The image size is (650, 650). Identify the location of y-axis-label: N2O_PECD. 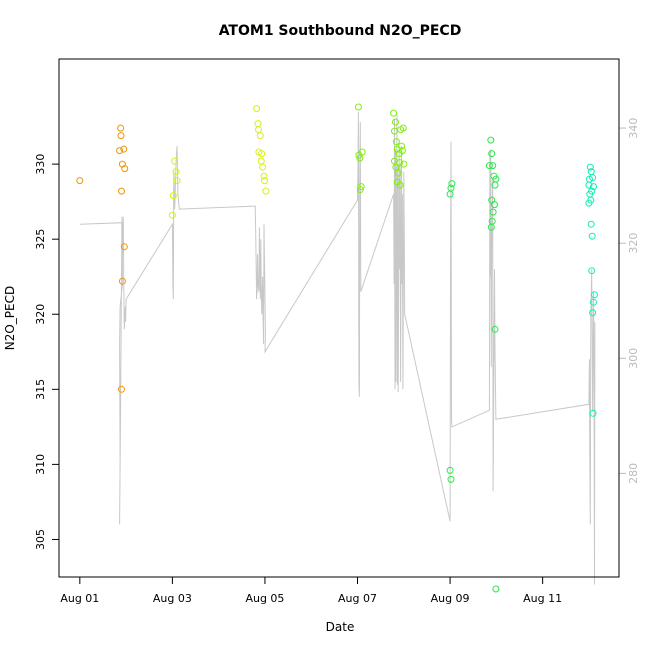
(10, 318).